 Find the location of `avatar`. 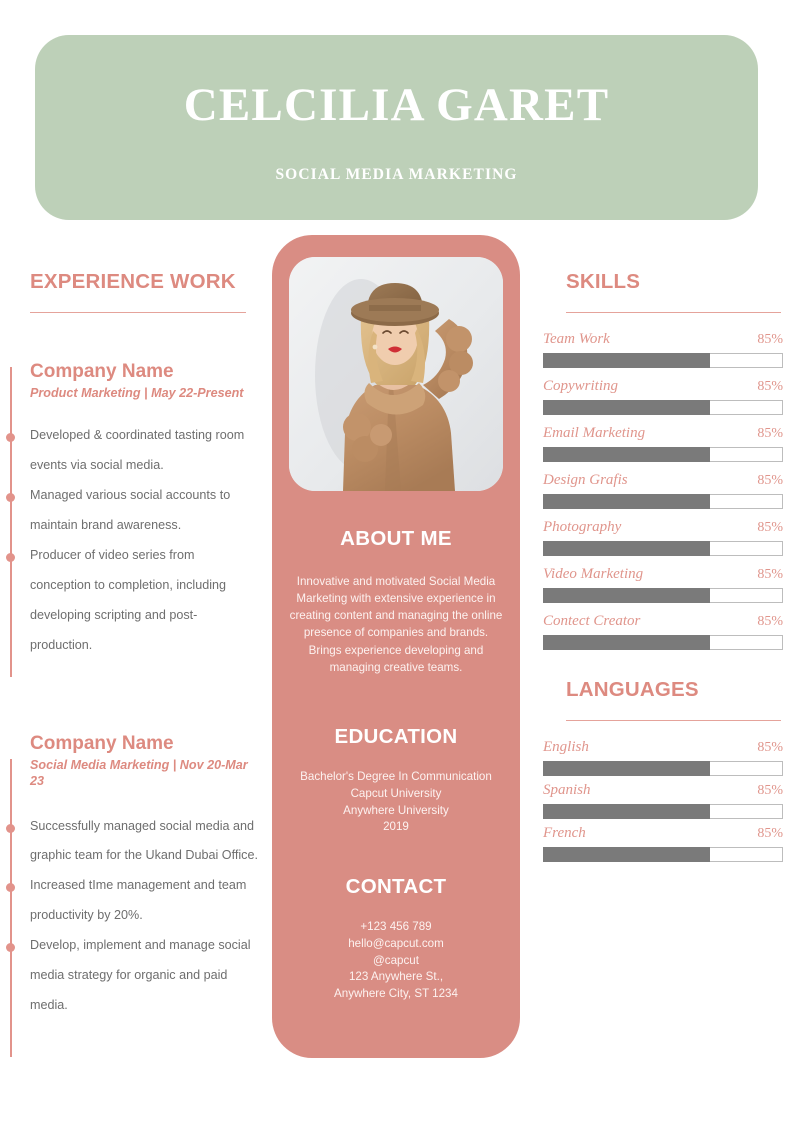

avatar is located at coordinates (396, 374).